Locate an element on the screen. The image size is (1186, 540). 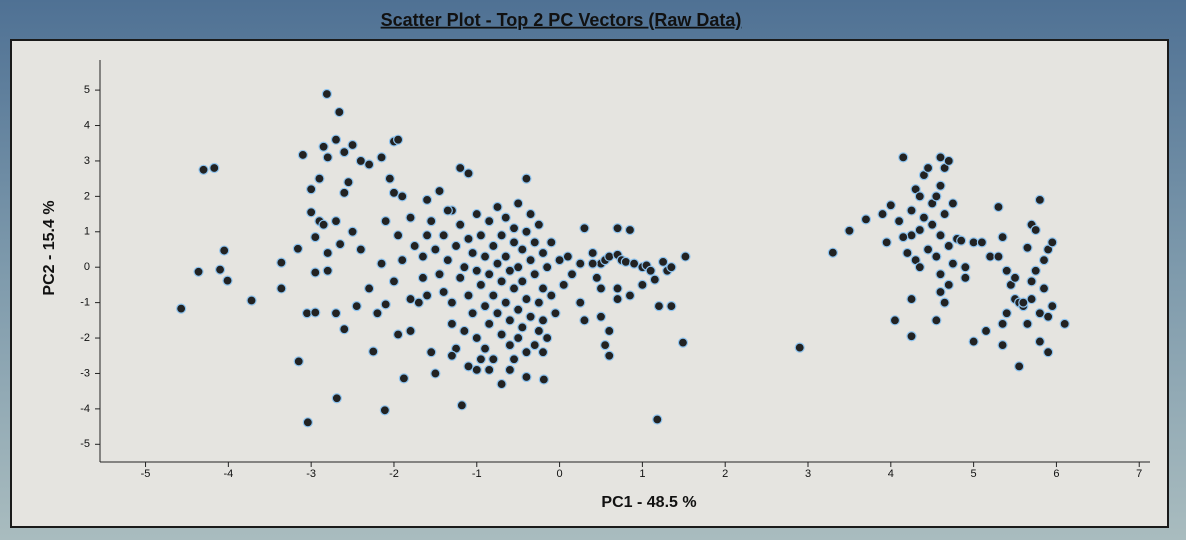
y-tick-label: 2 is located at coordinates (87, 196).